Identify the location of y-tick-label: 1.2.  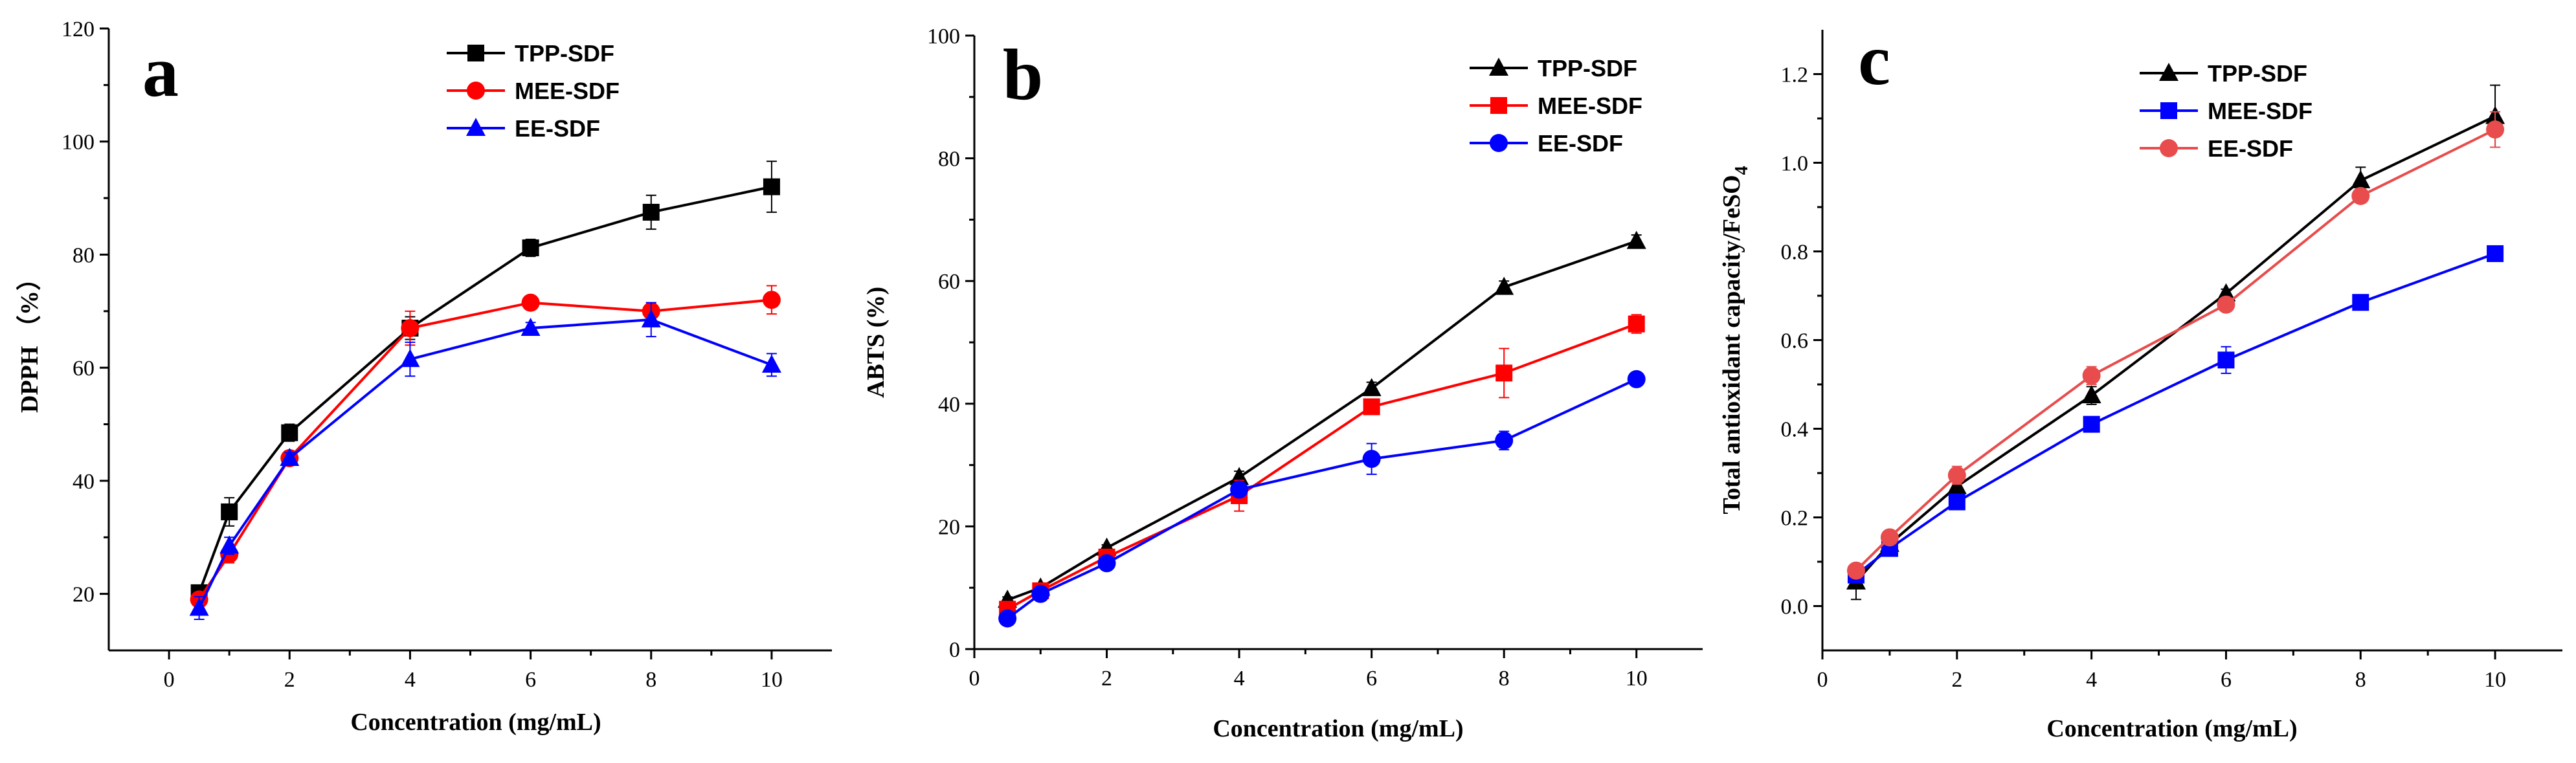
(1795, 75).